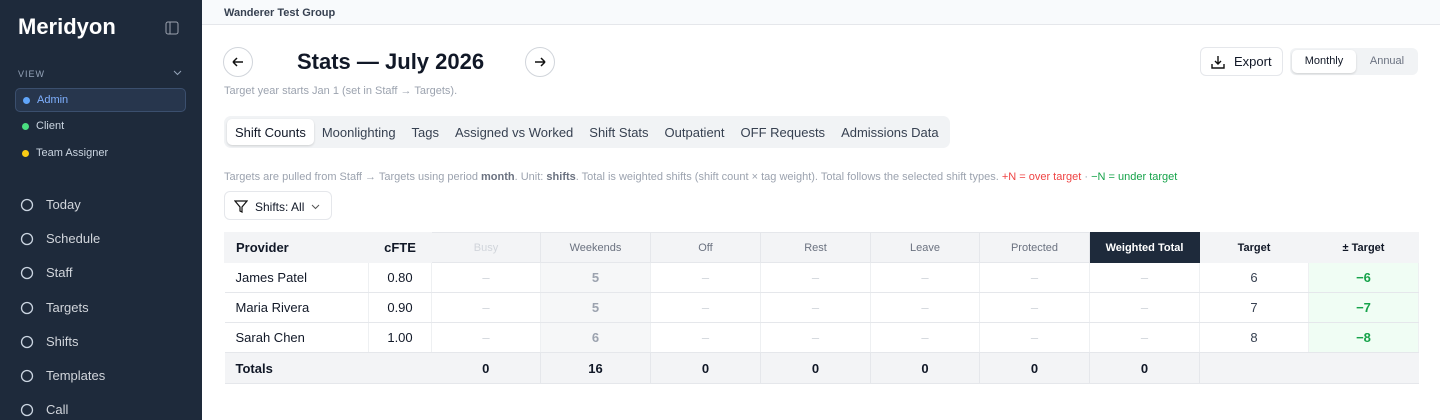  I want to click on chevron, so click(177, 73).